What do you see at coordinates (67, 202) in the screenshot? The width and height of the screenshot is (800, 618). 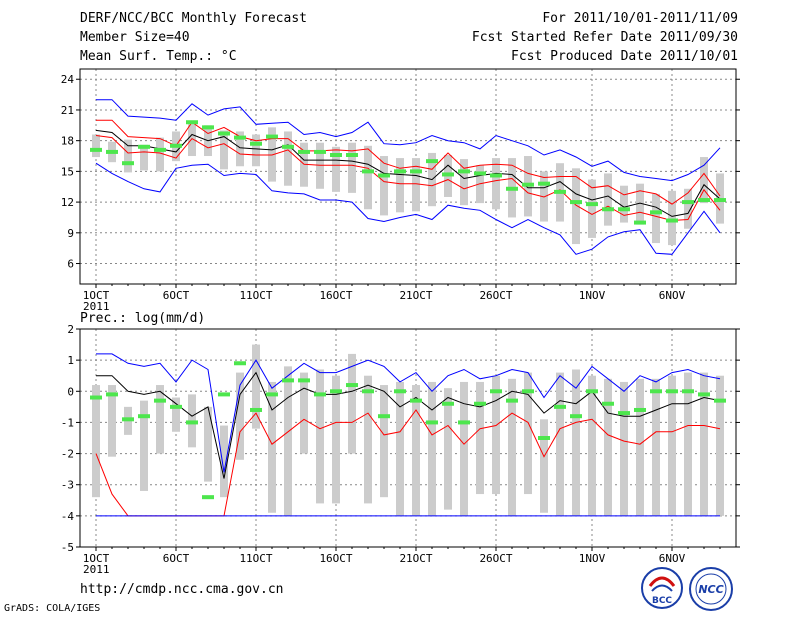 I see `y-tick-label: 12` at bounding box center [67, 202].